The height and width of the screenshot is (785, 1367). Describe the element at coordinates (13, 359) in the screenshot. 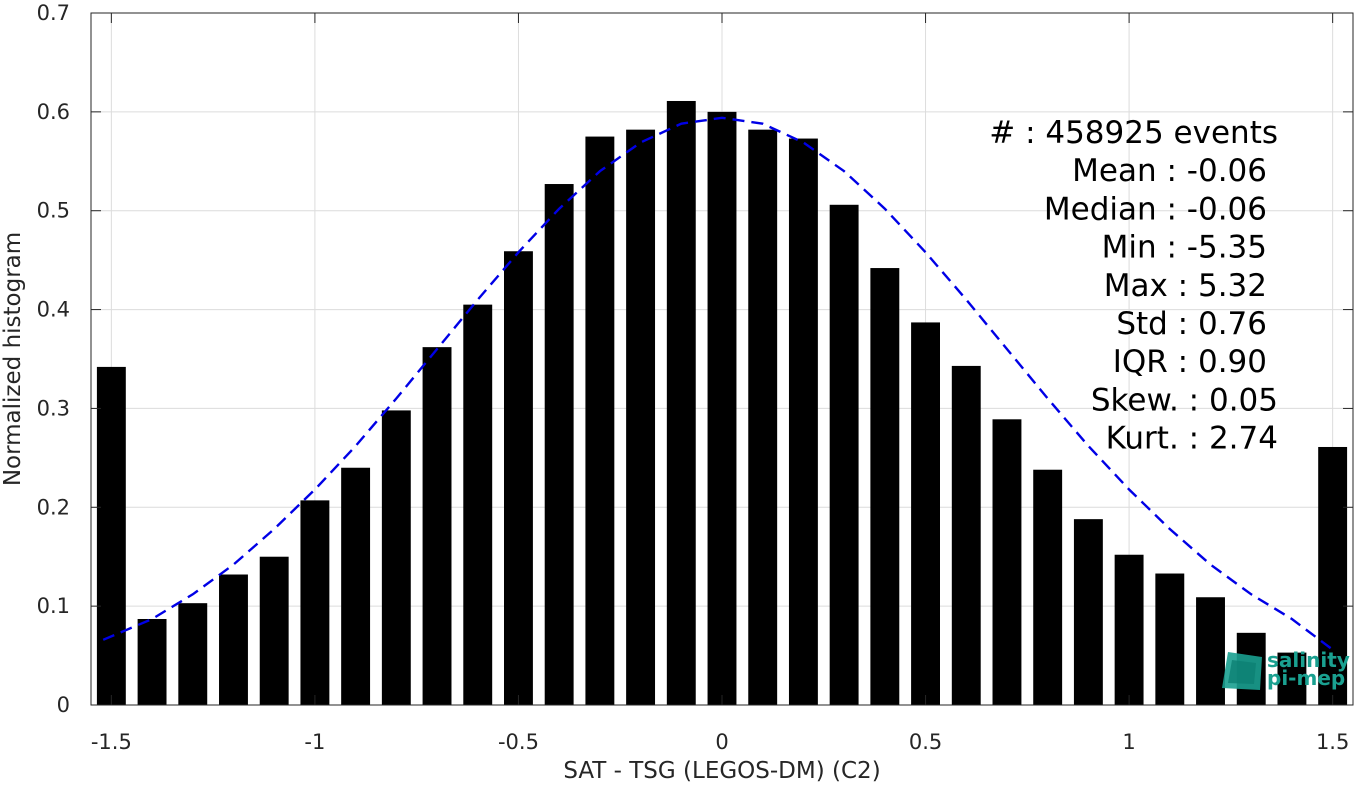

I see `y-axis-label: Normalized histogram` at that location.